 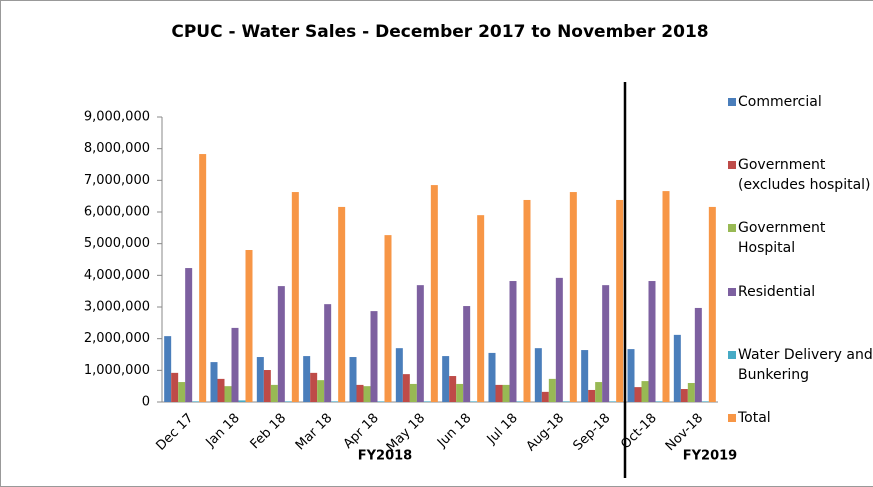 What do you see at coordinates (117, 243) in the screenshot?
I see `y-tick-label: 5,000,000` at bounding box center [117, 243].